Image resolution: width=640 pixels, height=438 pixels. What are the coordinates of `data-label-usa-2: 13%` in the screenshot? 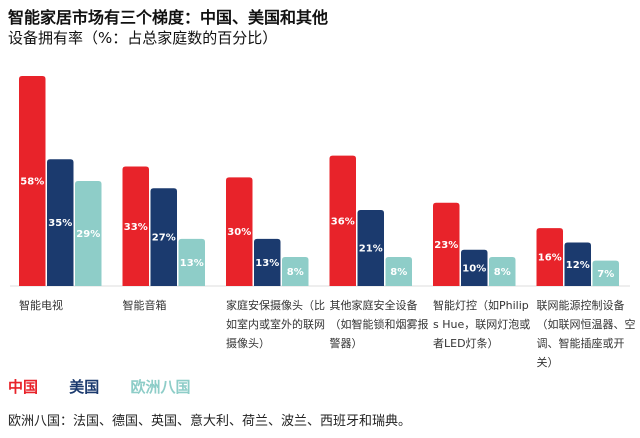 It's located at (267, 263).